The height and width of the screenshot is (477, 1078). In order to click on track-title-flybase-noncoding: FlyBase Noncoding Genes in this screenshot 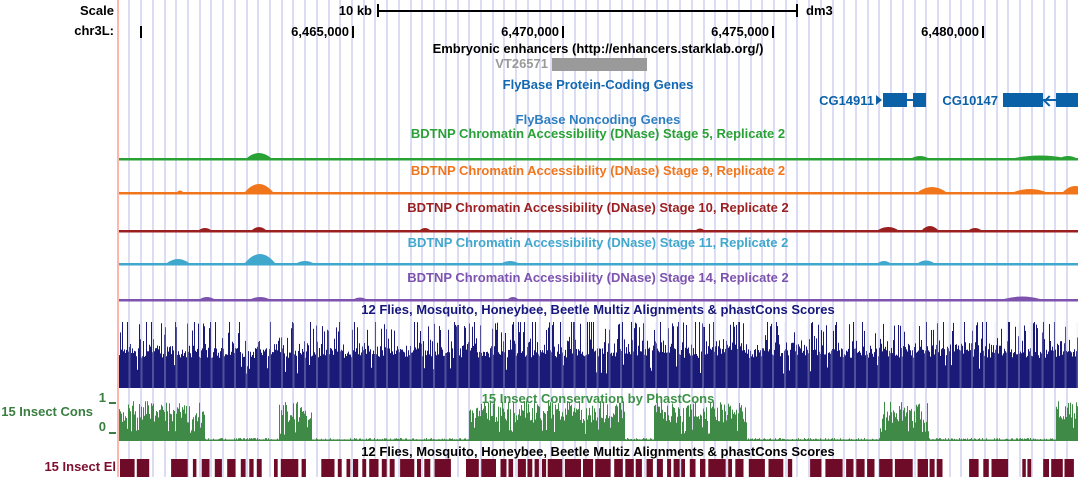, I will do `click(598, 119)`.